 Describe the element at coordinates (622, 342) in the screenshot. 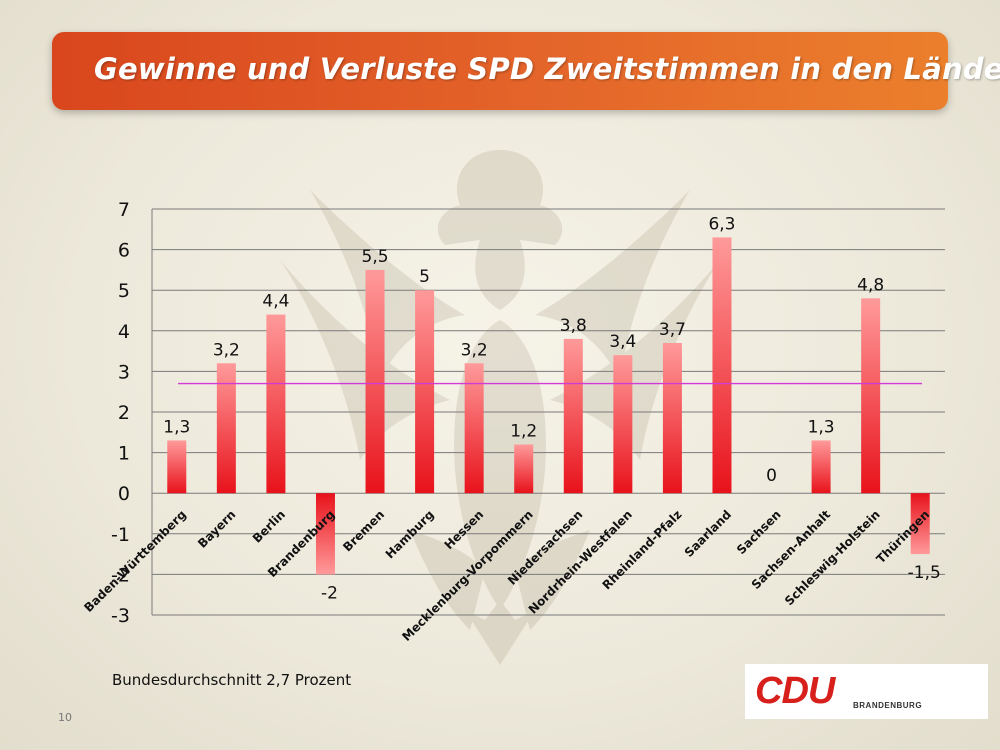

I see `data-label: 3,4` at that location.